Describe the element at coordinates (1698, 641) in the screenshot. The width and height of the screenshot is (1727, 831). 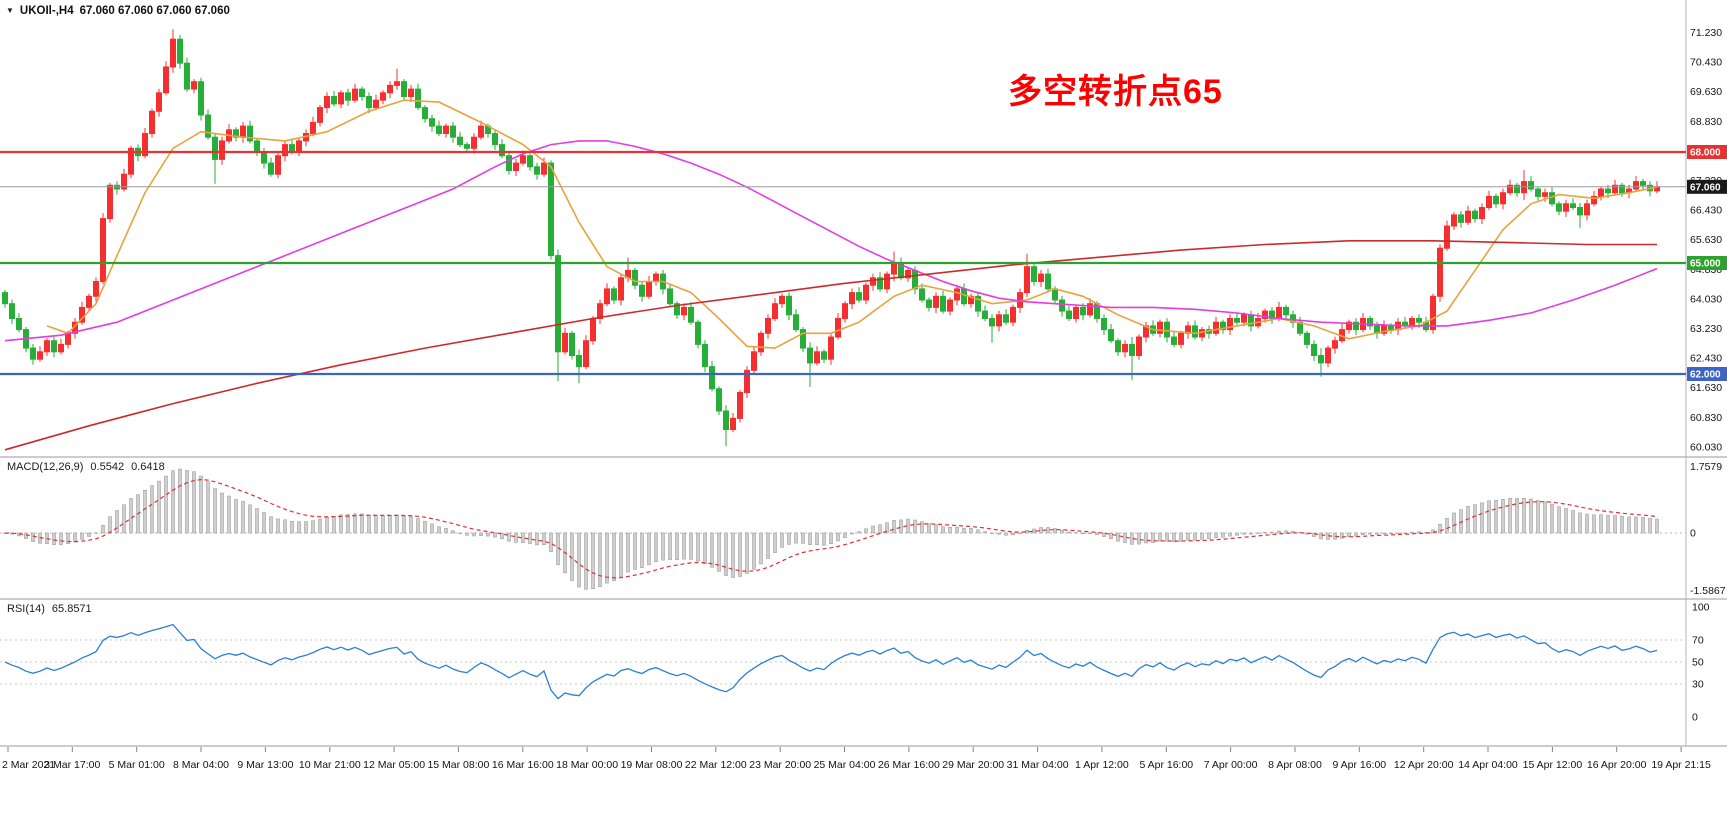
I see `rsi-axis-label: 70` at that location.